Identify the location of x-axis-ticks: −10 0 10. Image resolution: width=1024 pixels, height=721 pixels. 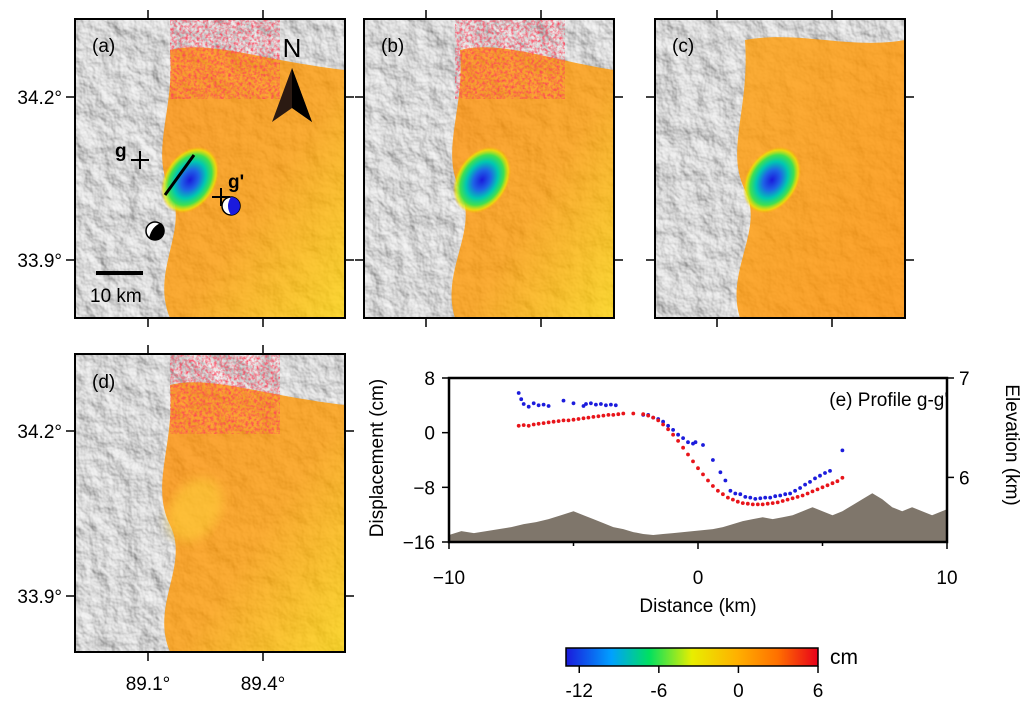
(695, 565).